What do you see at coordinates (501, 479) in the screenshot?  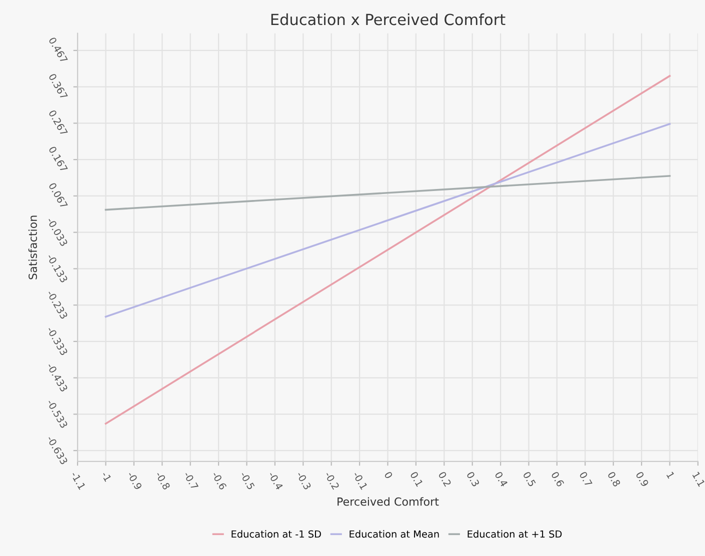 I see `x-tick-label: 0.4` at bounding box center [501, 479].